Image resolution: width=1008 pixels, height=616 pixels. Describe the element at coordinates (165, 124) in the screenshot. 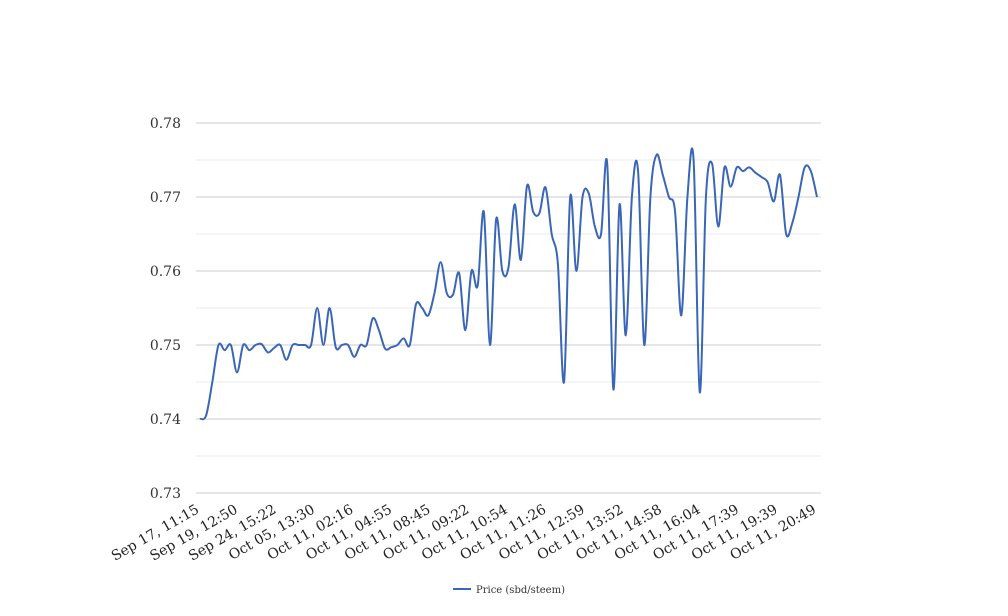

I see `y-tick-label: 0.78` at that location.